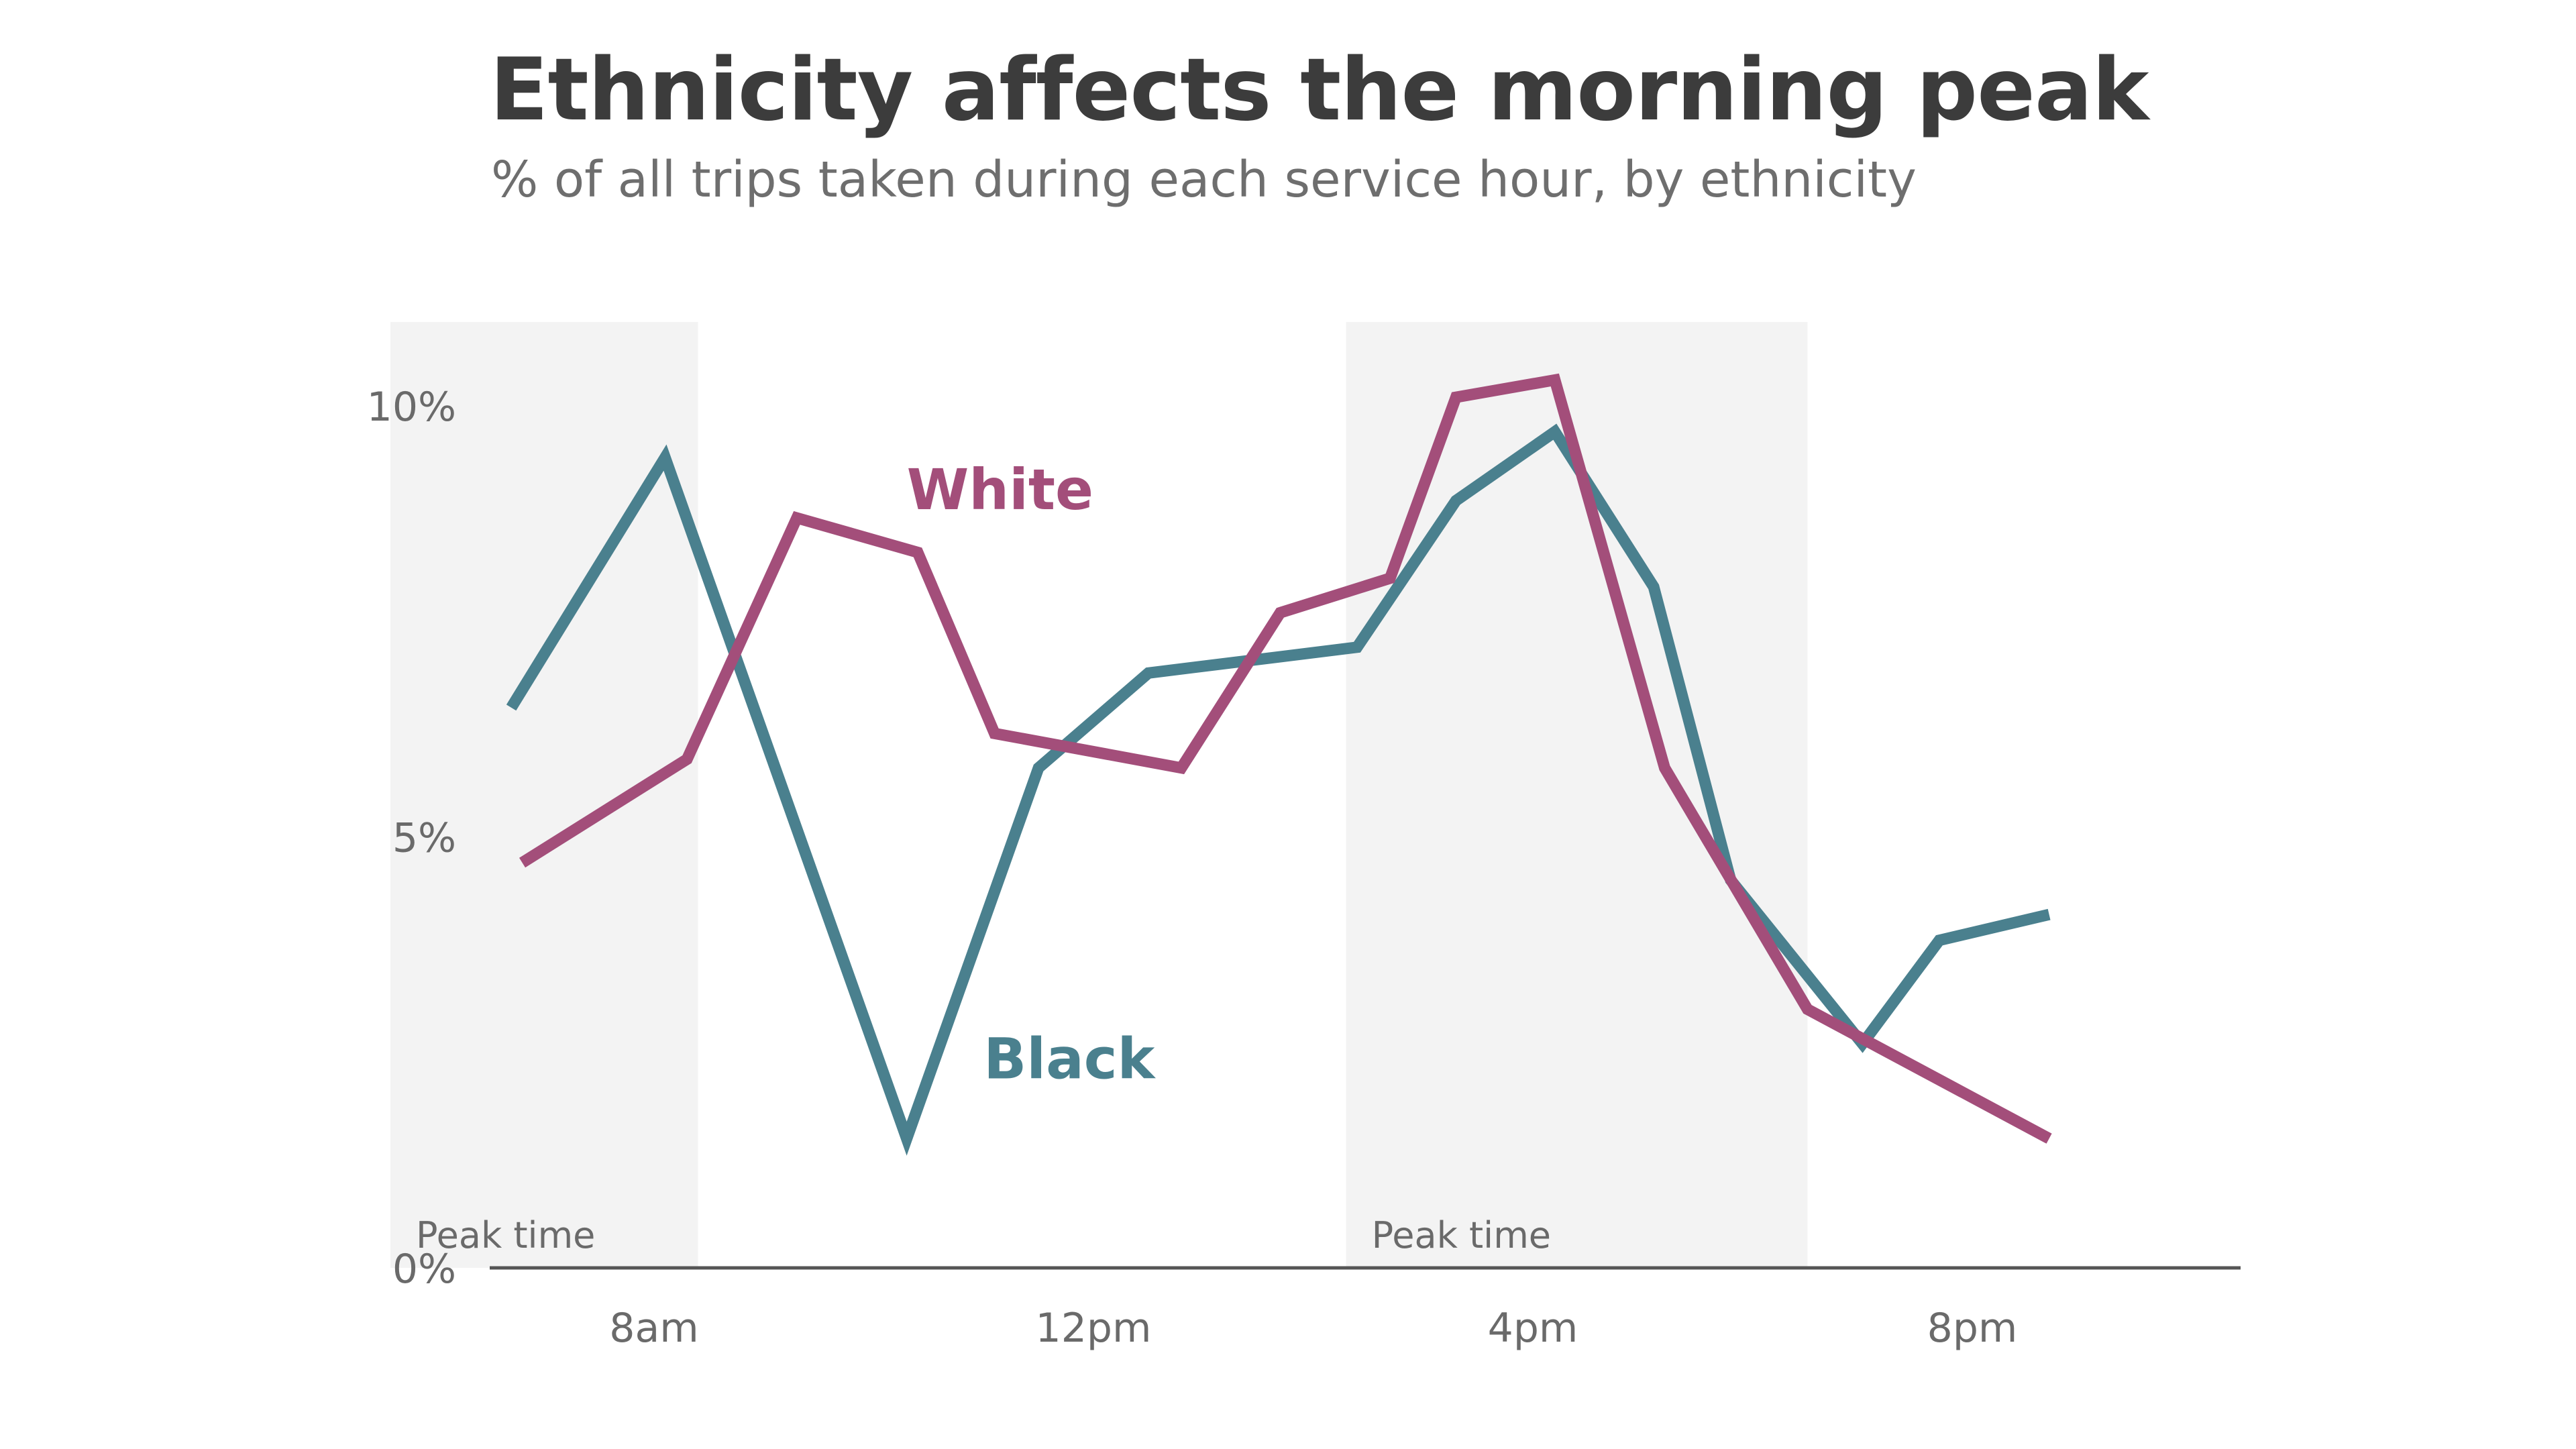  What do you see at coordinates (1000, 490) in the screenshot?
I see `series-label-white: White` at bounding box center [1000, 490].